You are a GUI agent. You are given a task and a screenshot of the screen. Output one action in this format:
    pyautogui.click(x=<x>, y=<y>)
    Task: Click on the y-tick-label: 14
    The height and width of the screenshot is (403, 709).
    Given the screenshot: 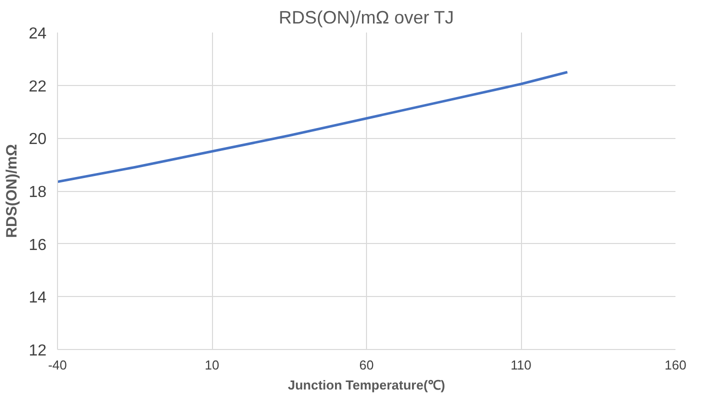 What is the action you would take?
    pyautogui.click(x=37, y=298)
    